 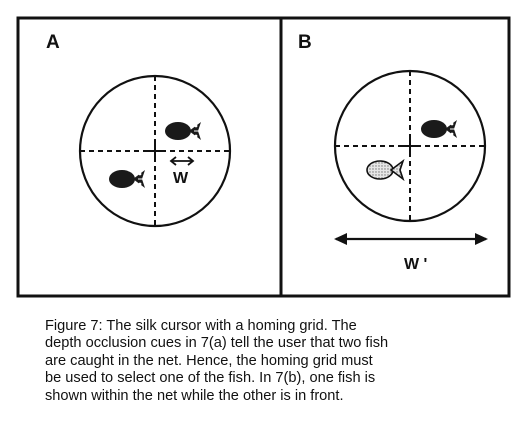 What do you see at coordinates (416, 264) in the screenshot?
I see `width-label-w-prime: W '` at bounding box center [416, 264].